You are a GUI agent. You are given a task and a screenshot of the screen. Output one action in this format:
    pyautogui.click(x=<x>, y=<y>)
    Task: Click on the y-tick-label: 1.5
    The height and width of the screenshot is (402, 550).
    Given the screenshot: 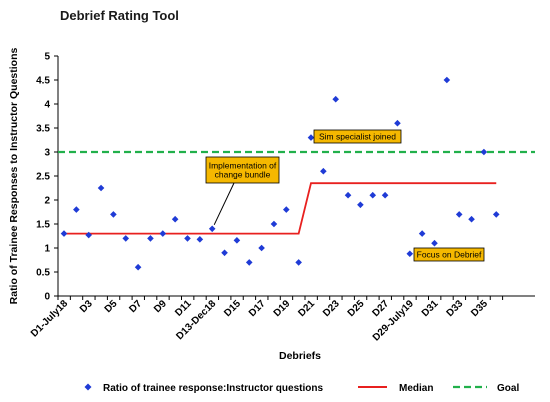 What is the action you would take?
    pyautogui.click(x=43, y=225)
    